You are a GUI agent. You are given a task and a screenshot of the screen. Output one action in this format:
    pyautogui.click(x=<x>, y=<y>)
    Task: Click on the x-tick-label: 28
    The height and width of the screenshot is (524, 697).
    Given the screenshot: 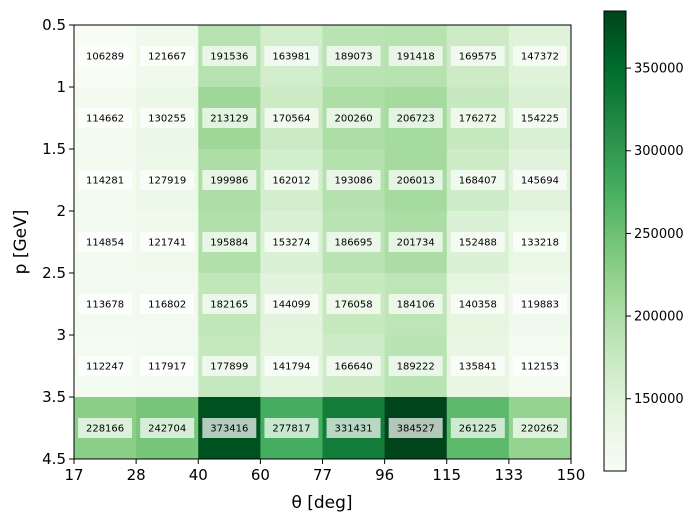 What is the action you would take?
    pyautogui.click(x=136, y=475)
    